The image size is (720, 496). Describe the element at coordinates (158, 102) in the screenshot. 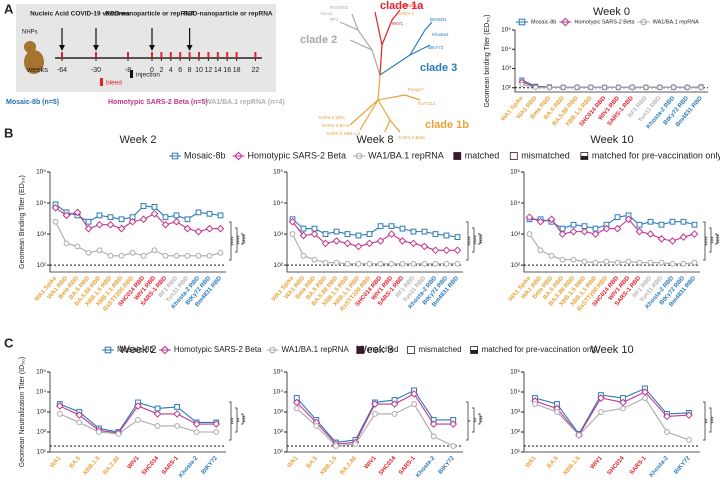

I see `group: Homotypic SARS-2 Beta (n=5)` at that location.